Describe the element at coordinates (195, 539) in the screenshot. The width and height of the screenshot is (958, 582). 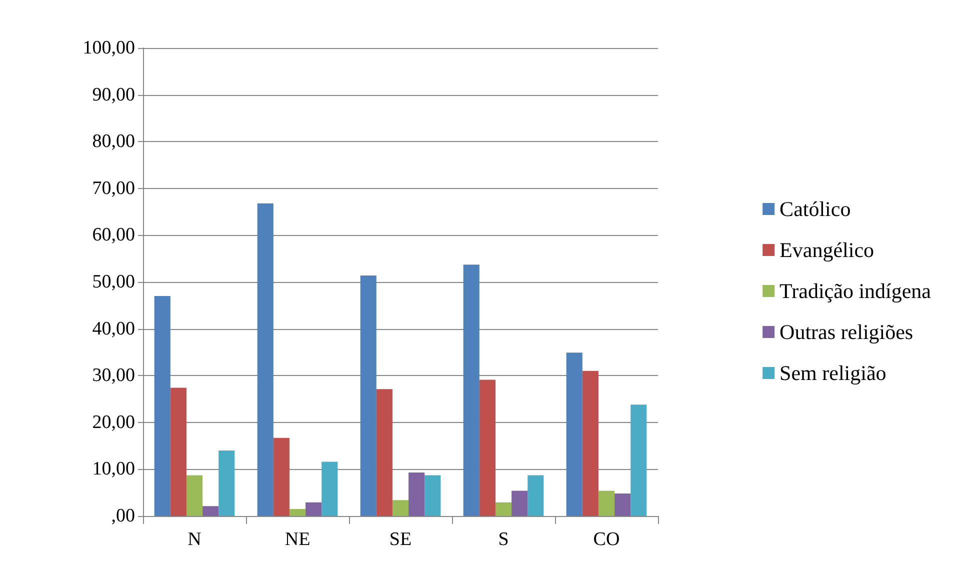
I see `x-tick-label: N` at that location.